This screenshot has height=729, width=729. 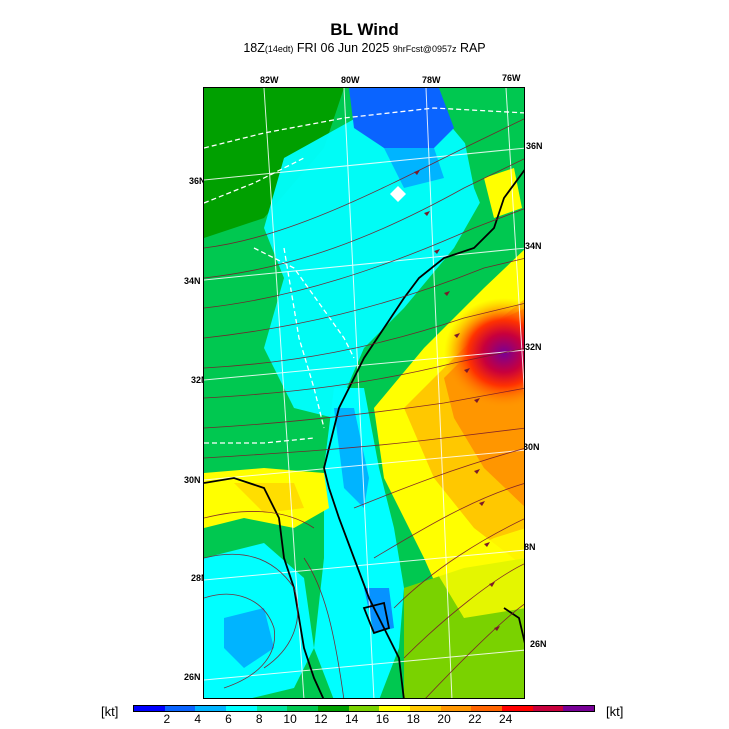 What do you see at coordinates (254, 48) in the screenshot?
I see `subtitle-time: 18Z` at bounding box center [254, 48].